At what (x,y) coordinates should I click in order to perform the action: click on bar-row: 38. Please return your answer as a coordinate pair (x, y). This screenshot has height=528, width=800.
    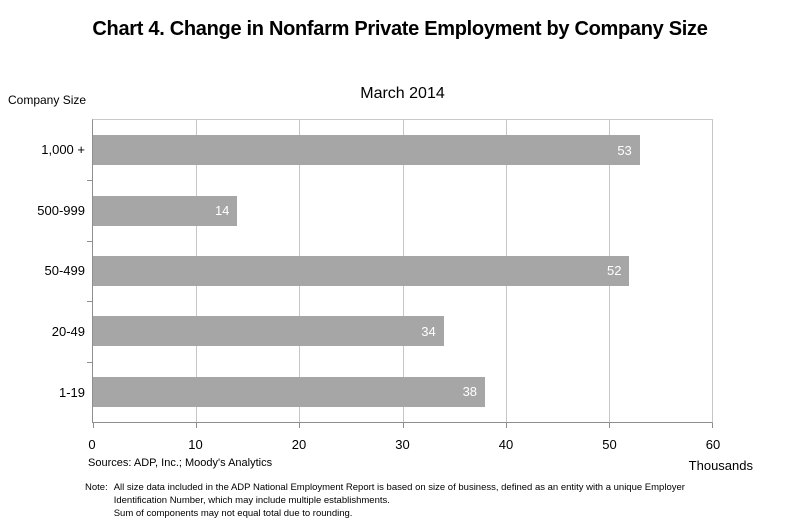
    Looking at the image, I should click on (402, 392).